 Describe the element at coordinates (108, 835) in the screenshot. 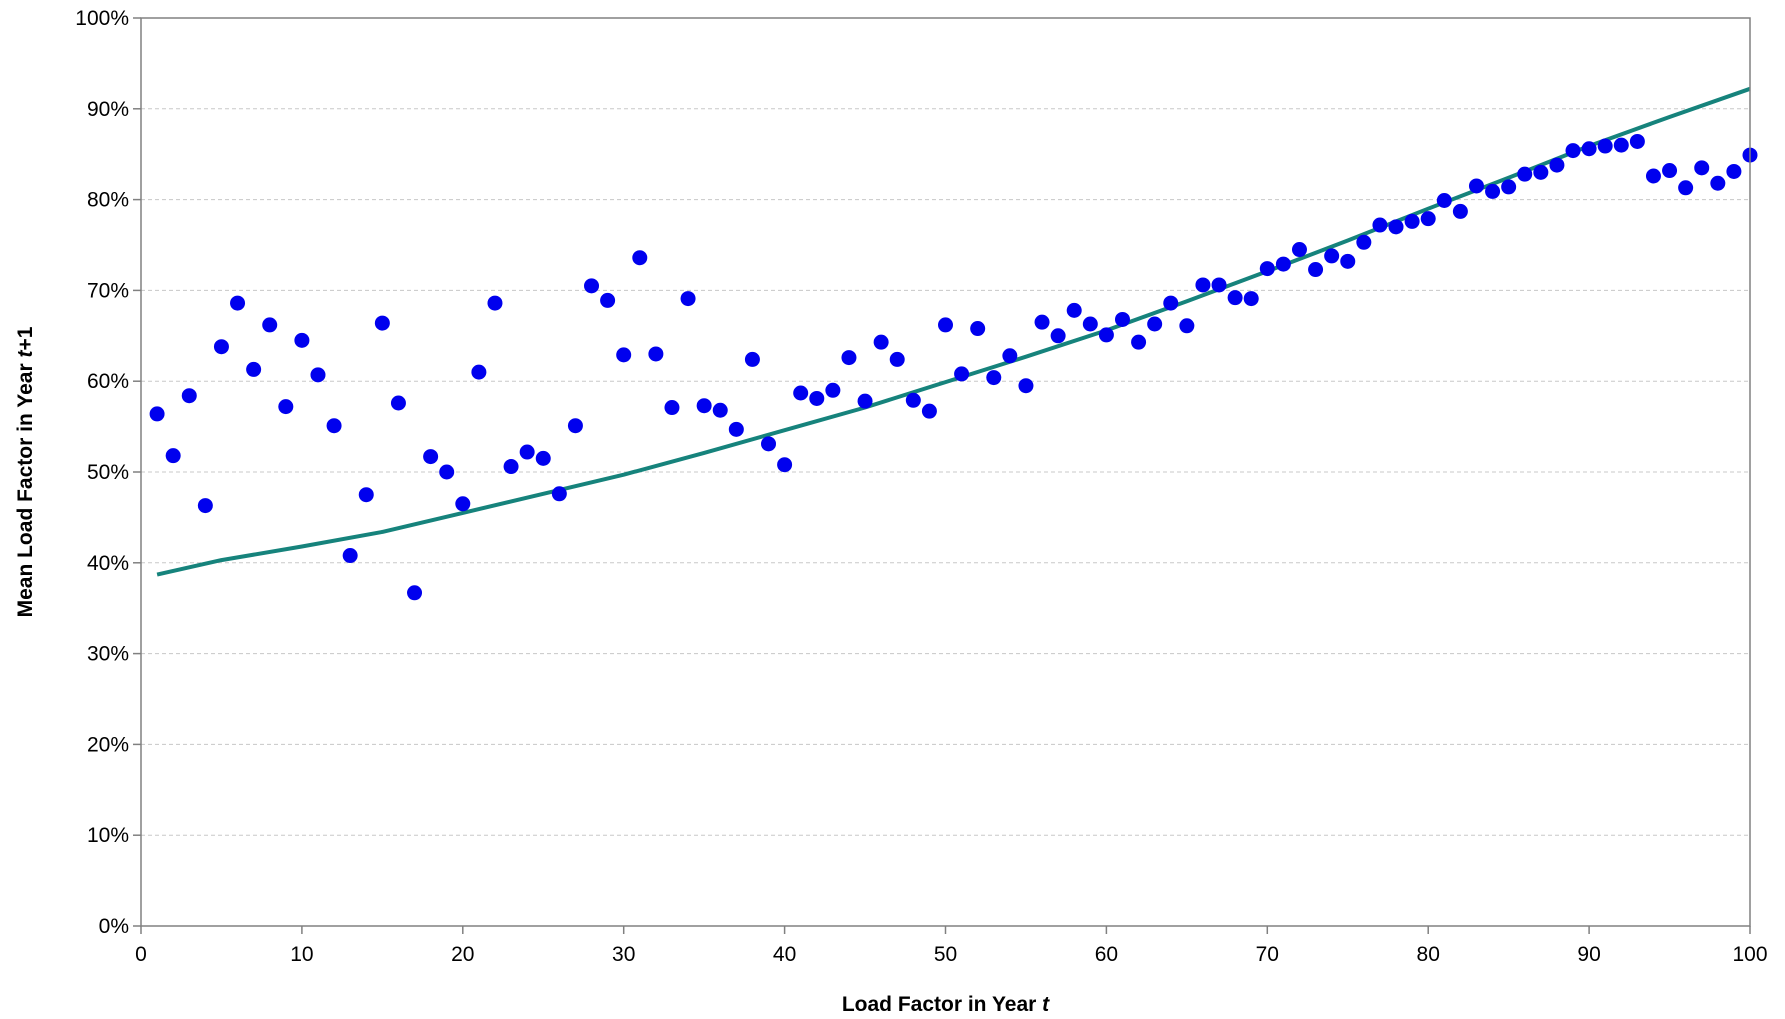

I see `y-tick-label: 10%` at that location.